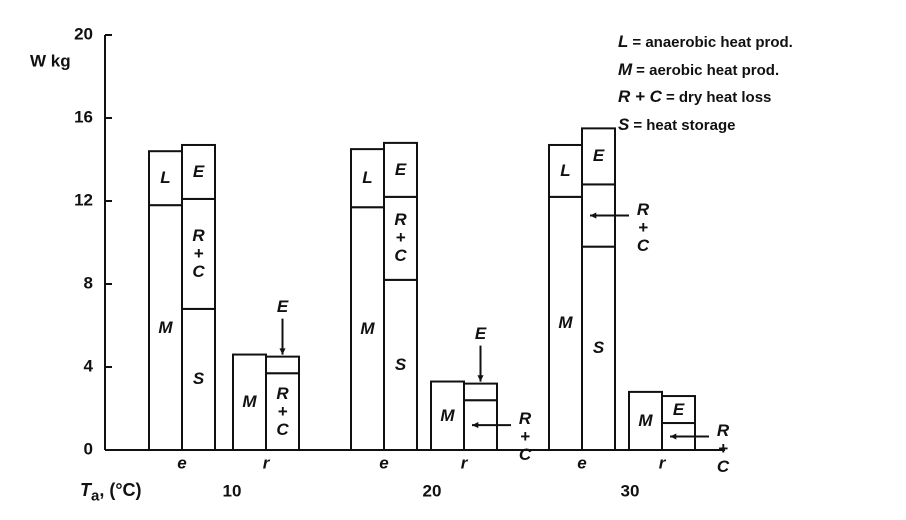 Image resolution: width=906 pixels, height=520 pixels. I want to click on legend-key: L, so click(623, 41).